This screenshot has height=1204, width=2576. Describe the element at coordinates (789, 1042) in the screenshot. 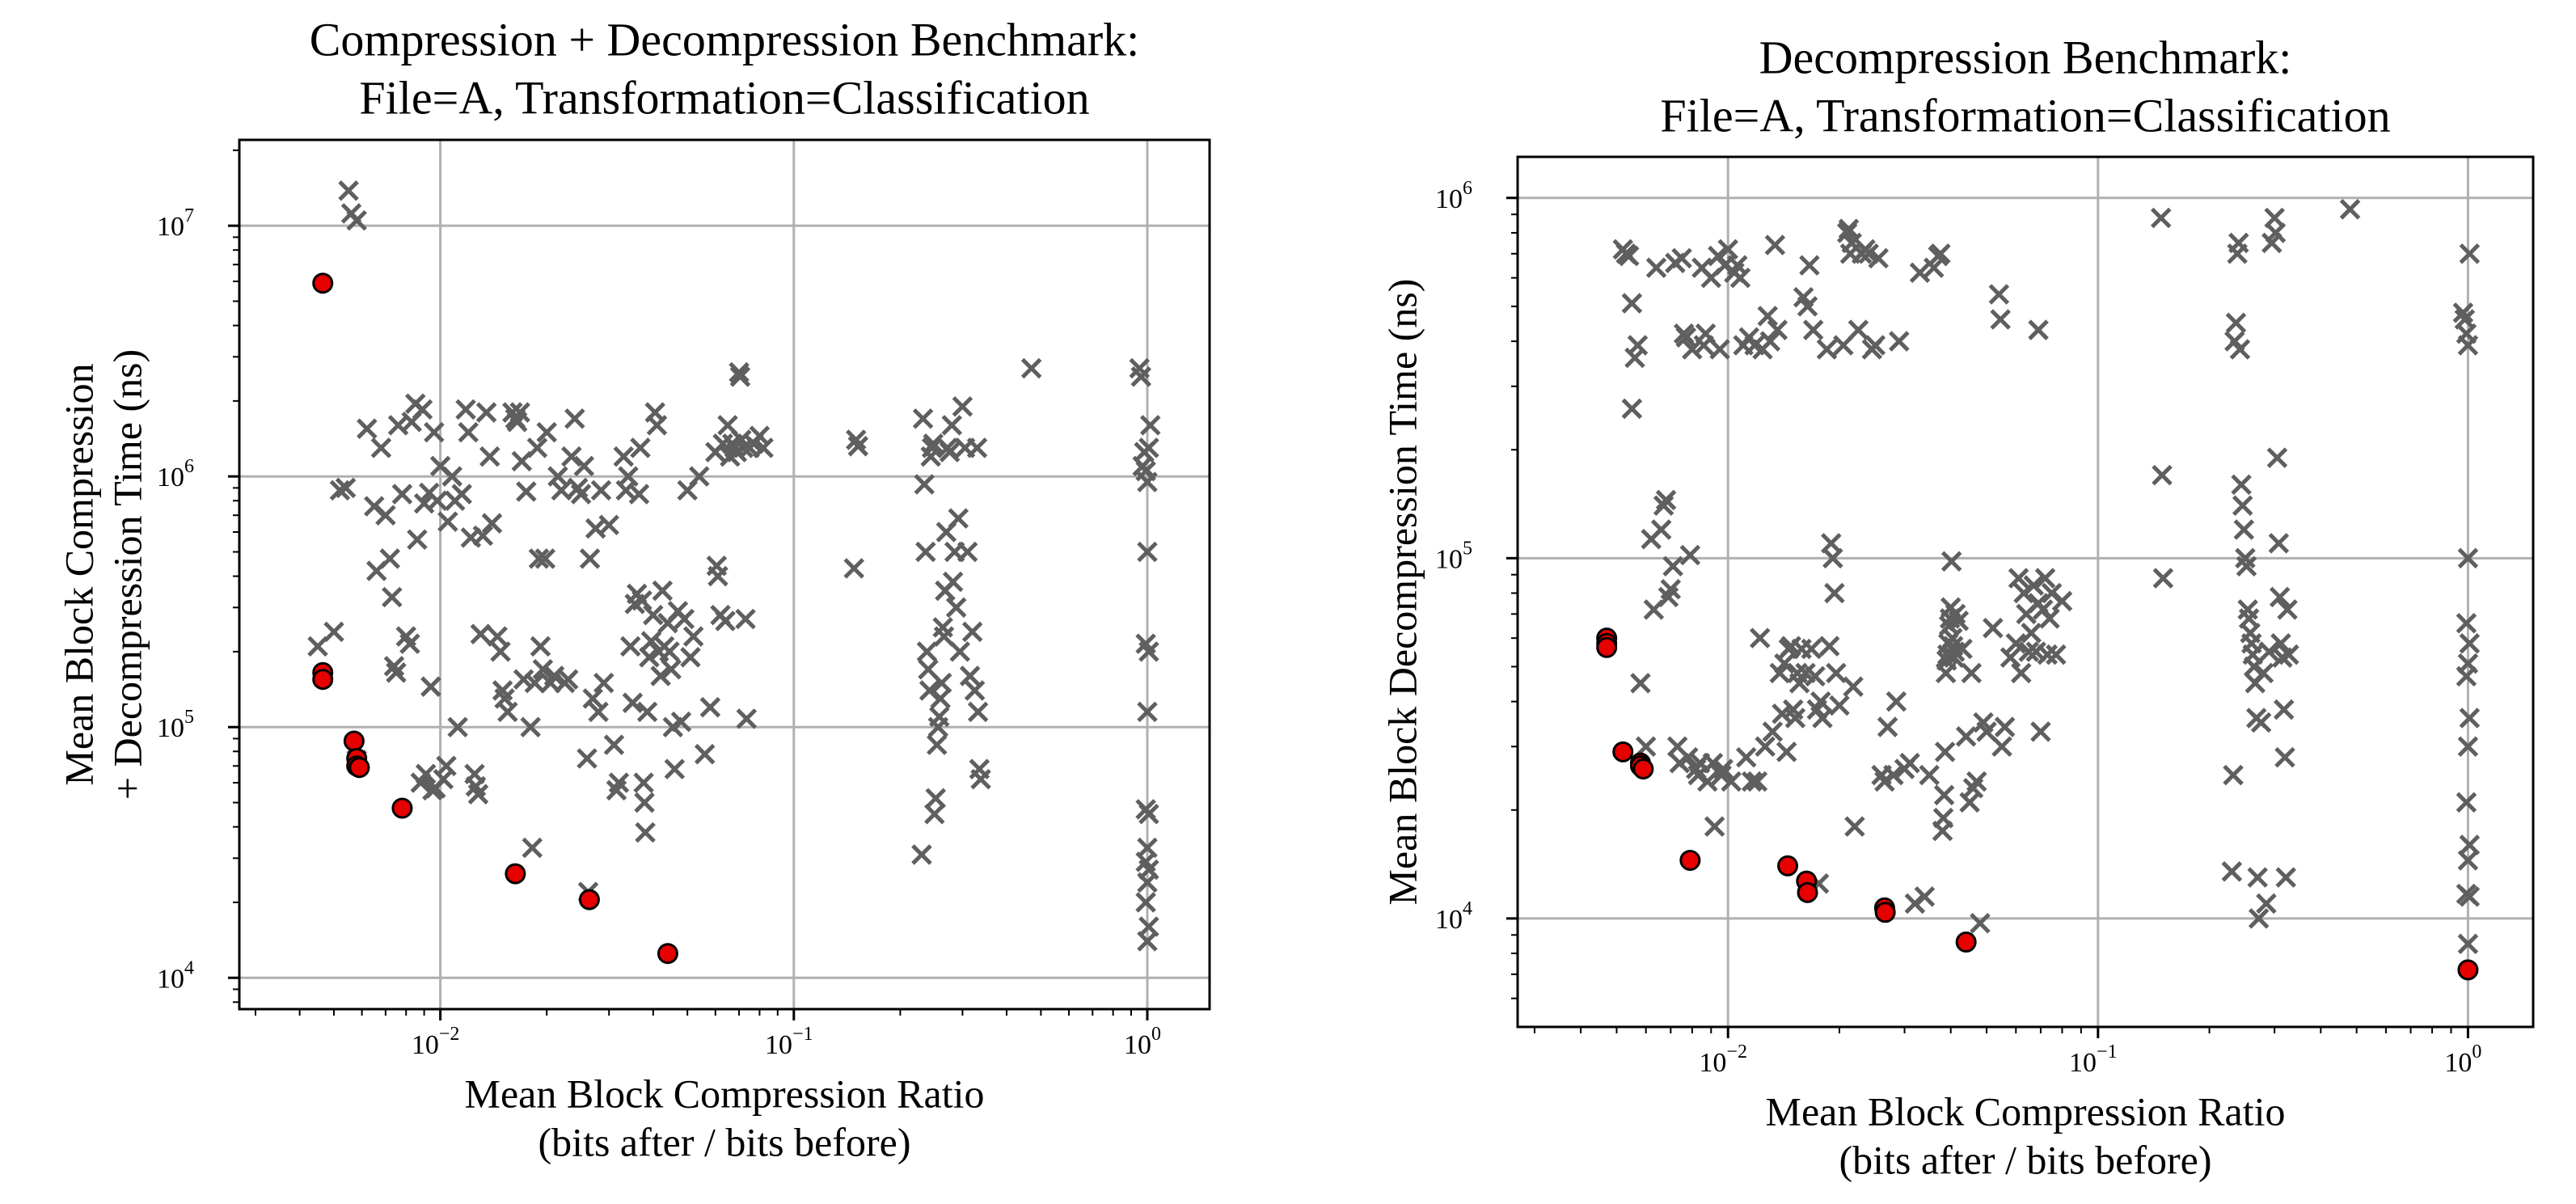

I see `x-tick-label: 10⁻¹` at that location.